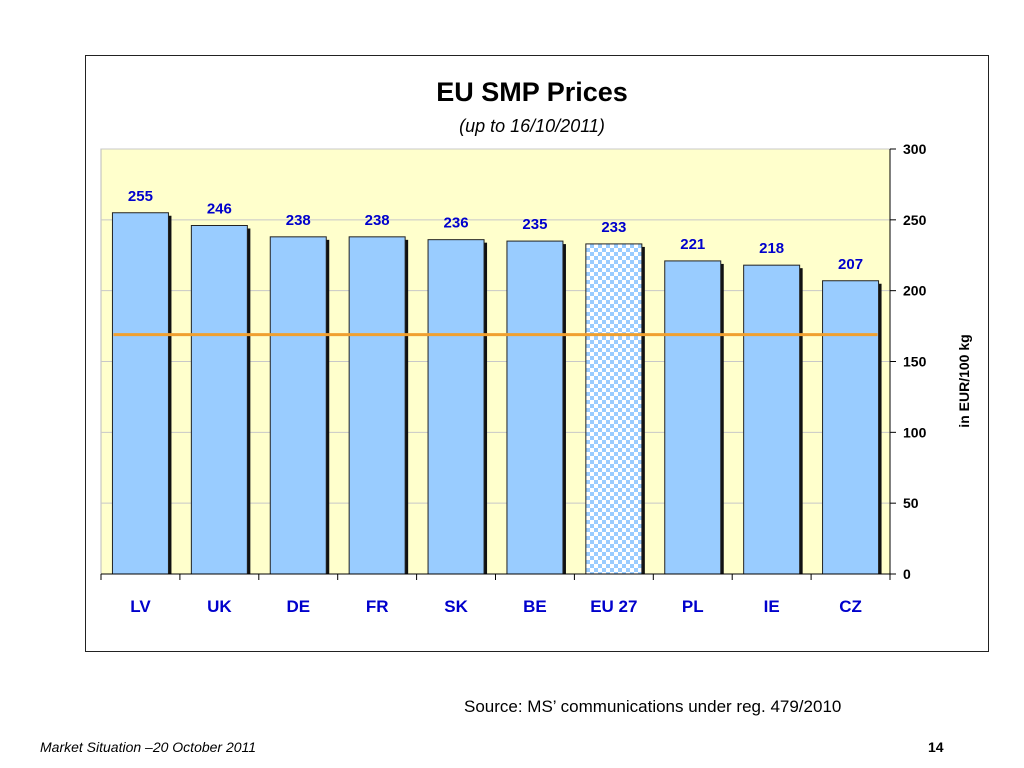  I want to click on bar-ie, so click(772, 419).